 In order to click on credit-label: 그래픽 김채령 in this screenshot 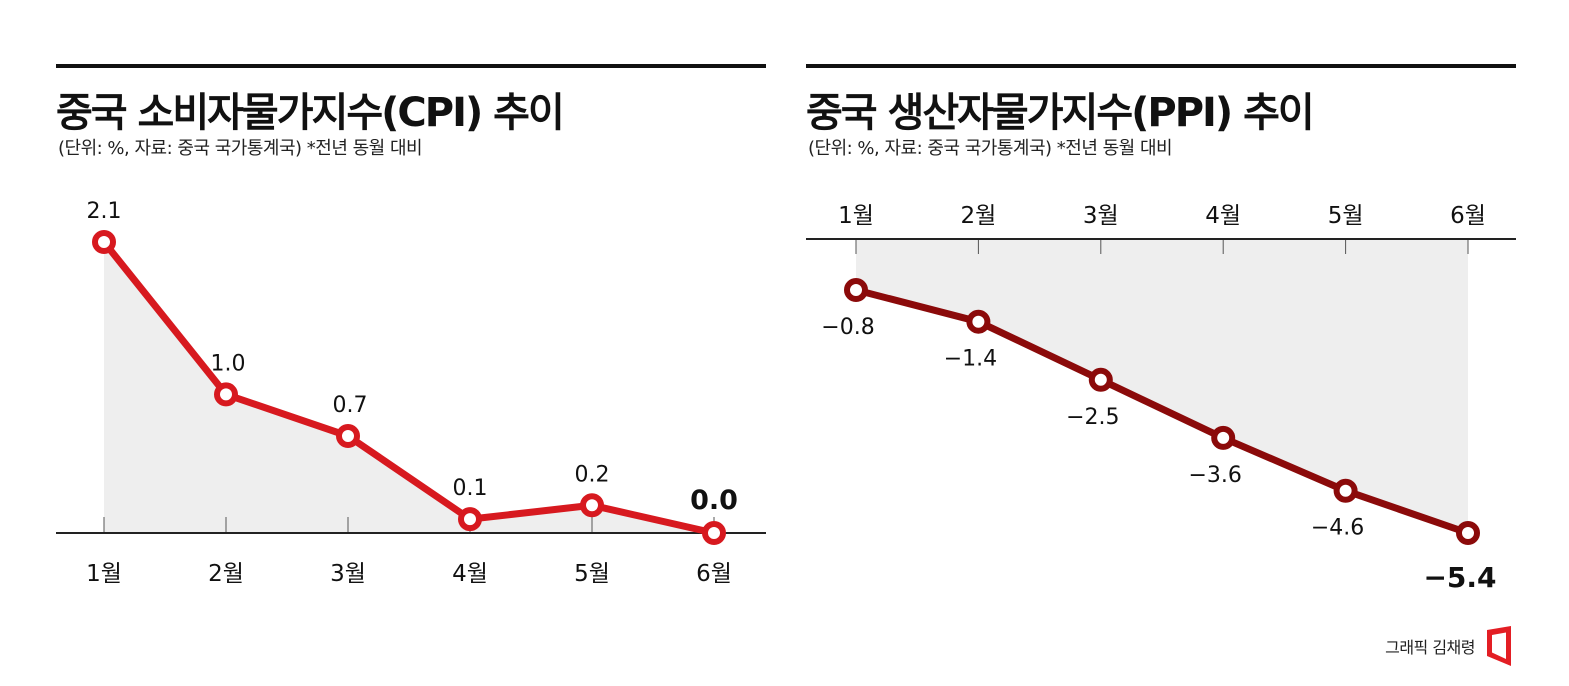, I will do `click(1430, 647)`.